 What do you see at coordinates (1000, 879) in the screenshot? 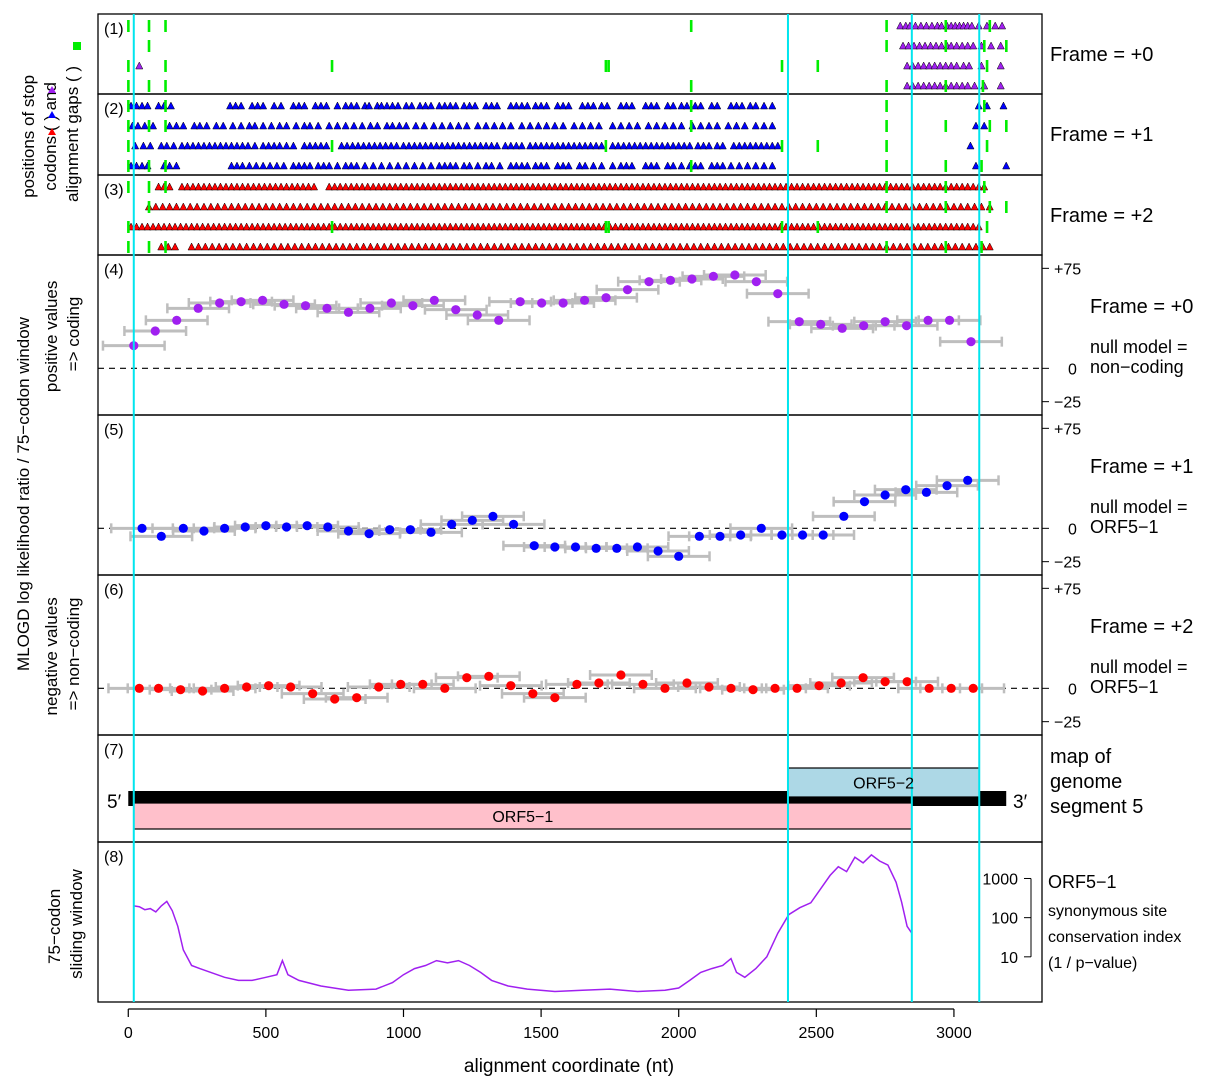
I see `y-tick-label: 1000` at bounding box center [1000, 879].